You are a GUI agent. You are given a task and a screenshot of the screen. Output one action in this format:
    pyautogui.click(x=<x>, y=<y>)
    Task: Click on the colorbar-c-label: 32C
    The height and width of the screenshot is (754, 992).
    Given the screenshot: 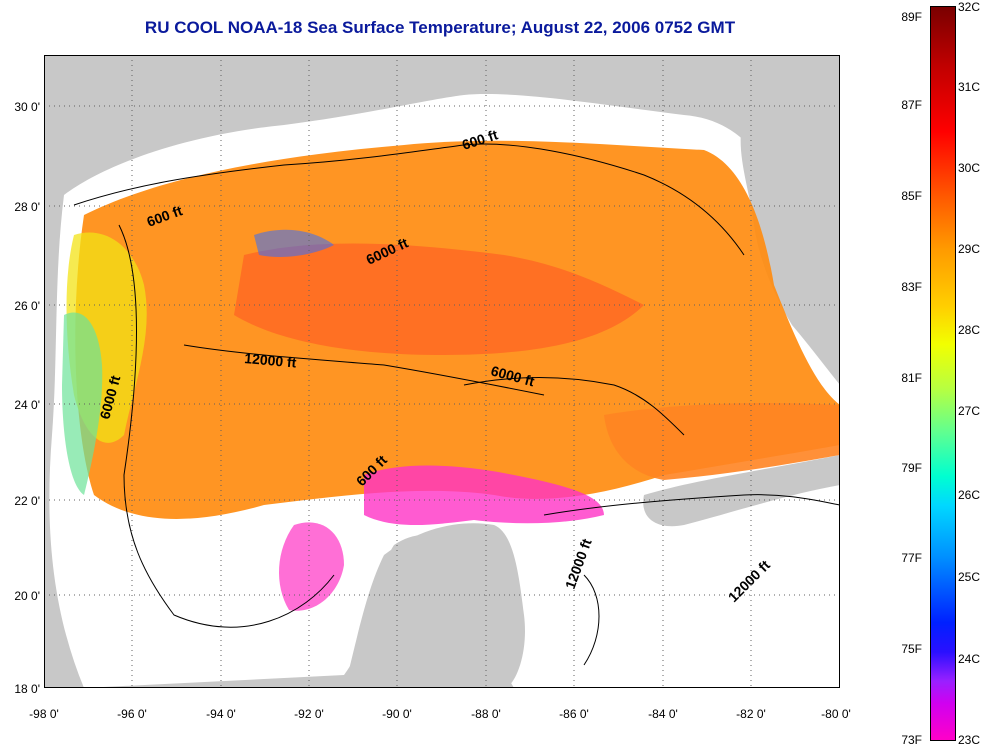 What is the action you would take?
    pyautogui.click(x=969, y=7)
    